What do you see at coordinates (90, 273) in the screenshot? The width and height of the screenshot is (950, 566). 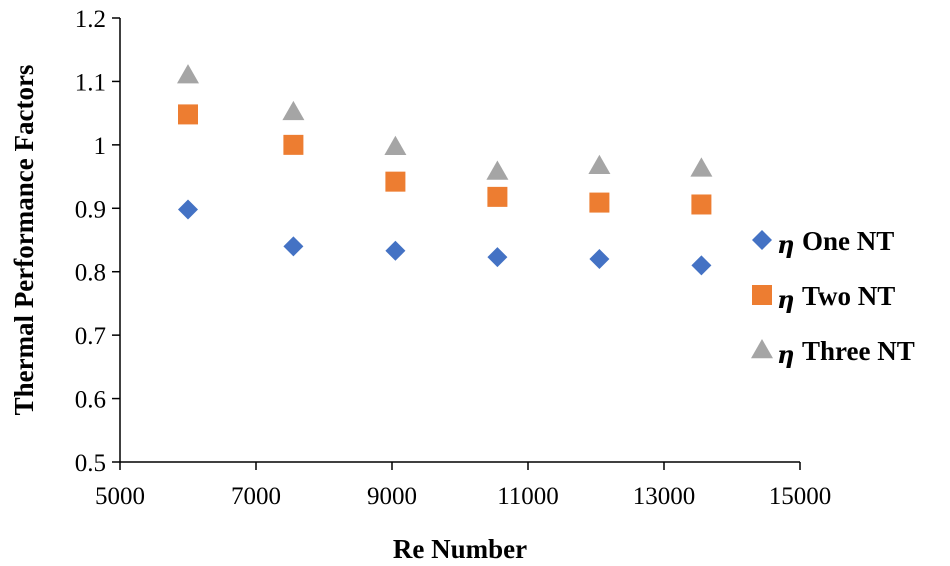 I see `y-tick-label: 0.8` at bounding box center [90, 273].